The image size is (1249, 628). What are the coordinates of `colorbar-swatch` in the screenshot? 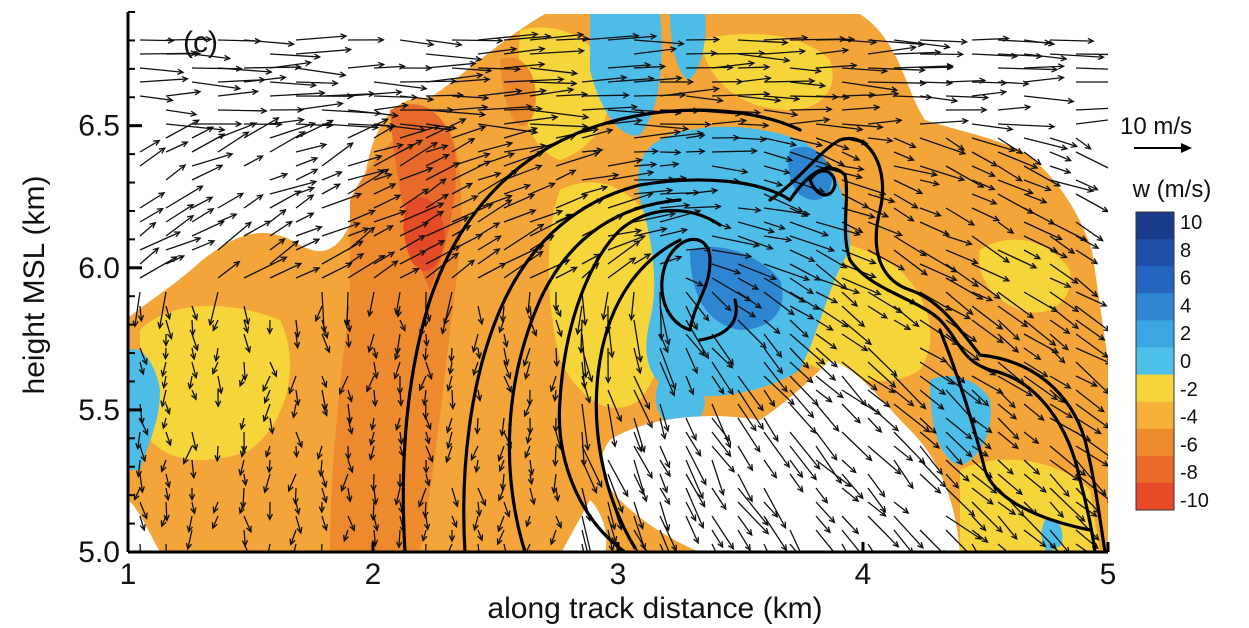 It's located at (1155, 307).